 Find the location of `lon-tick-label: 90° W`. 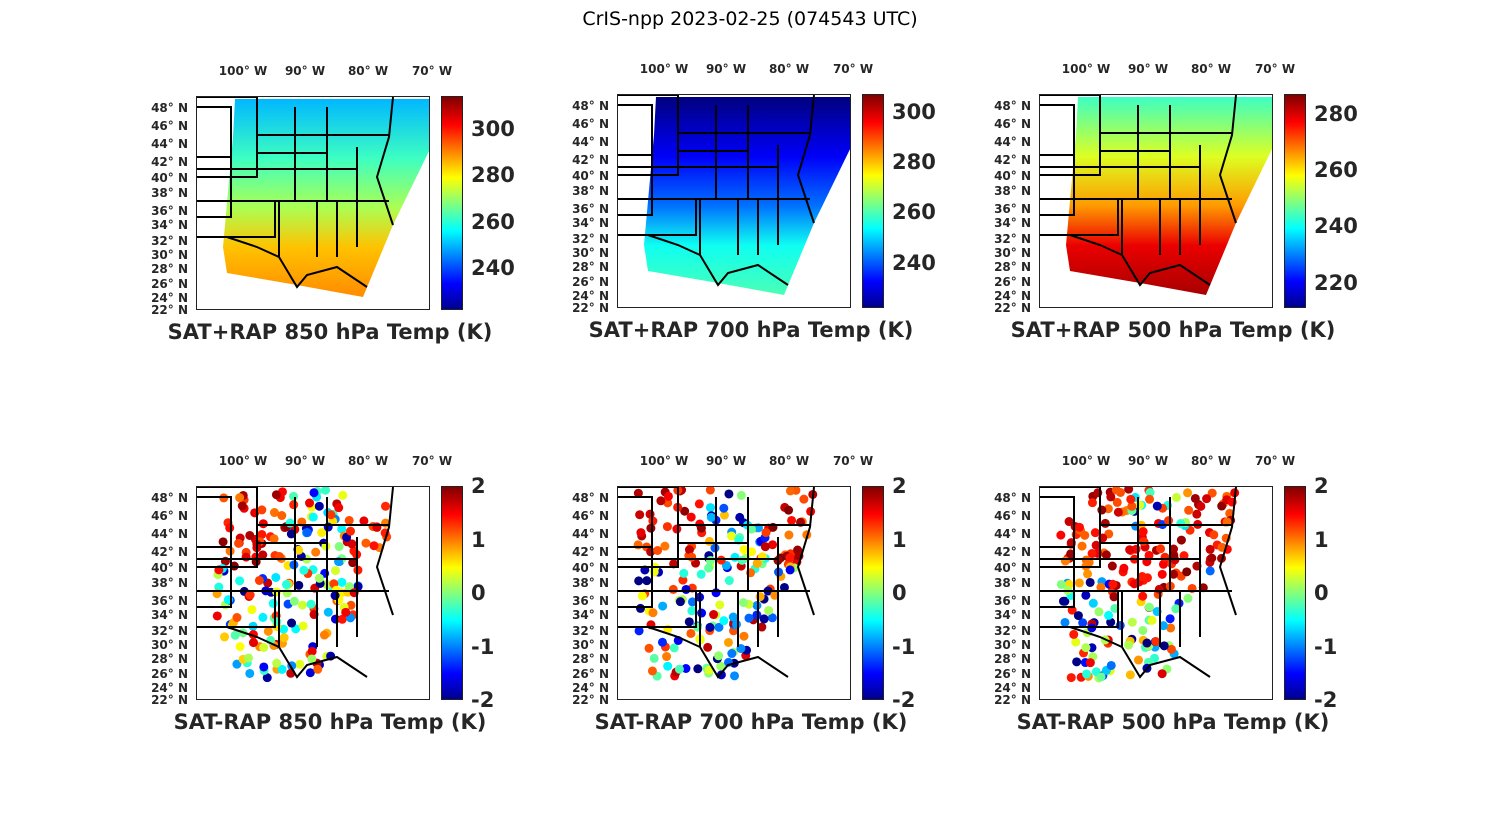

lon-tick-label: 90° W is located at coordinates (305, 461).